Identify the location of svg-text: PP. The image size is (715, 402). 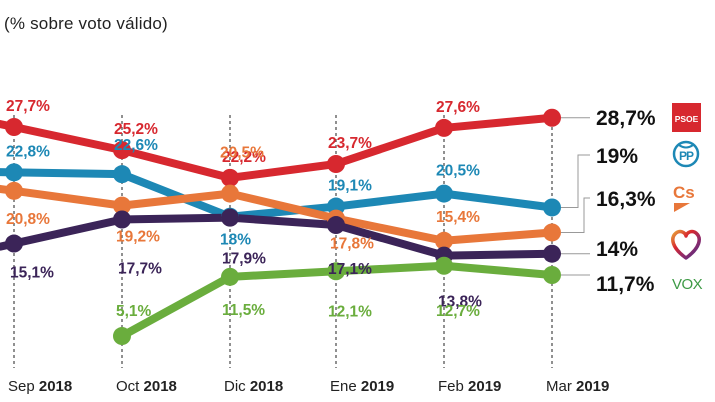
(686, 156).